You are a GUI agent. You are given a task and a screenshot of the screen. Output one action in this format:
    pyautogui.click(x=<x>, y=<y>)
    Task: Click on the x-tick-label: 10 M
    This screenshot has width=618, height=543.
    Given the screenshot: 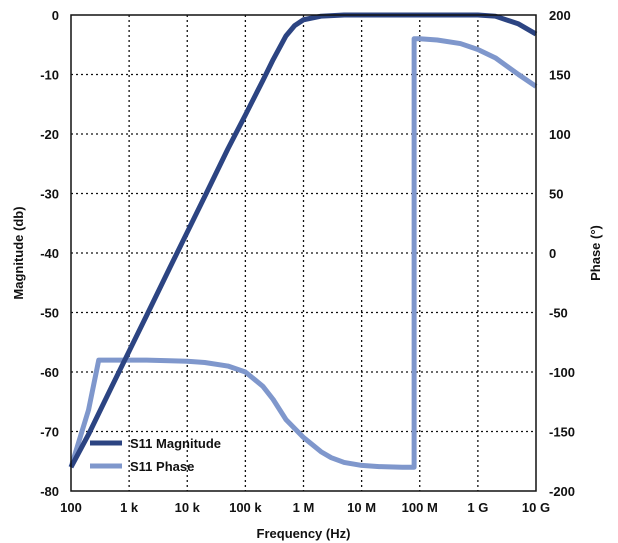 What is the action you would take?
    pyautogui.click(x=361, y=507)
    